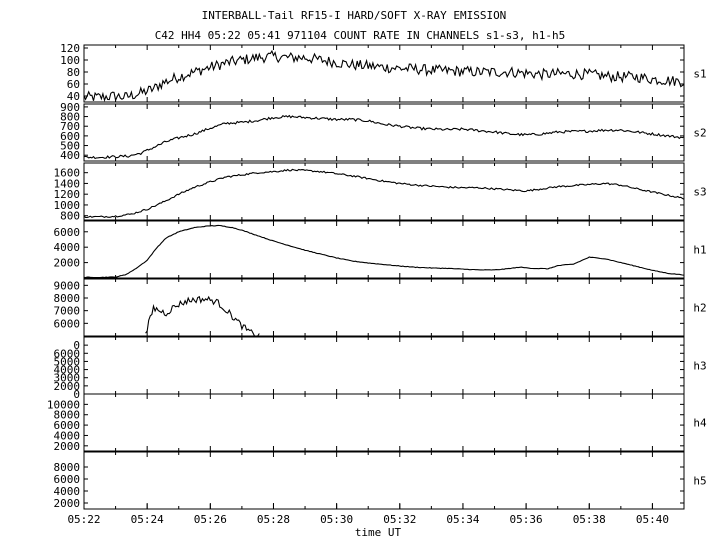  I want to click on x-tick-label: 05:22, so click(83, 519).